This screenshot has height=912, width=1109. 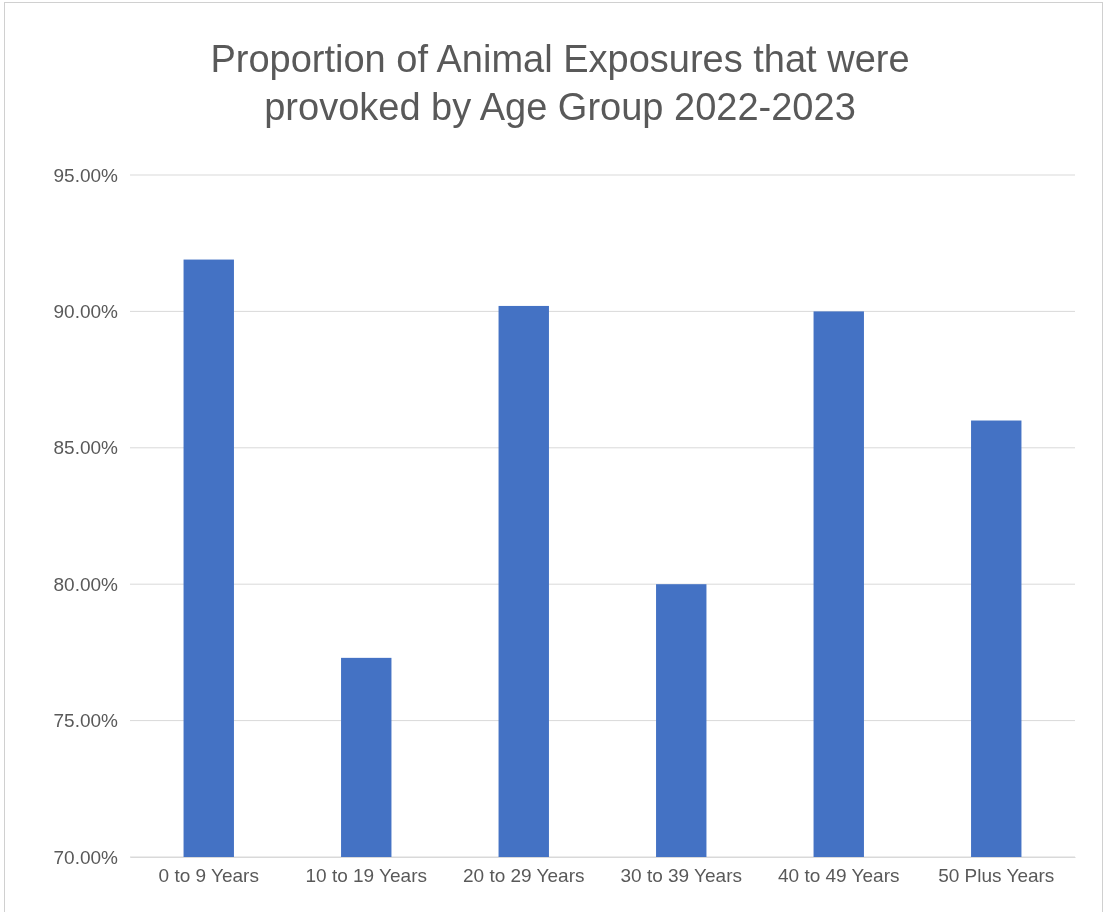 What do you see at coordinates (86, 721) in the screenshot?
I see `y-tick-label: 75.00%` at bounding box center [86, 721].